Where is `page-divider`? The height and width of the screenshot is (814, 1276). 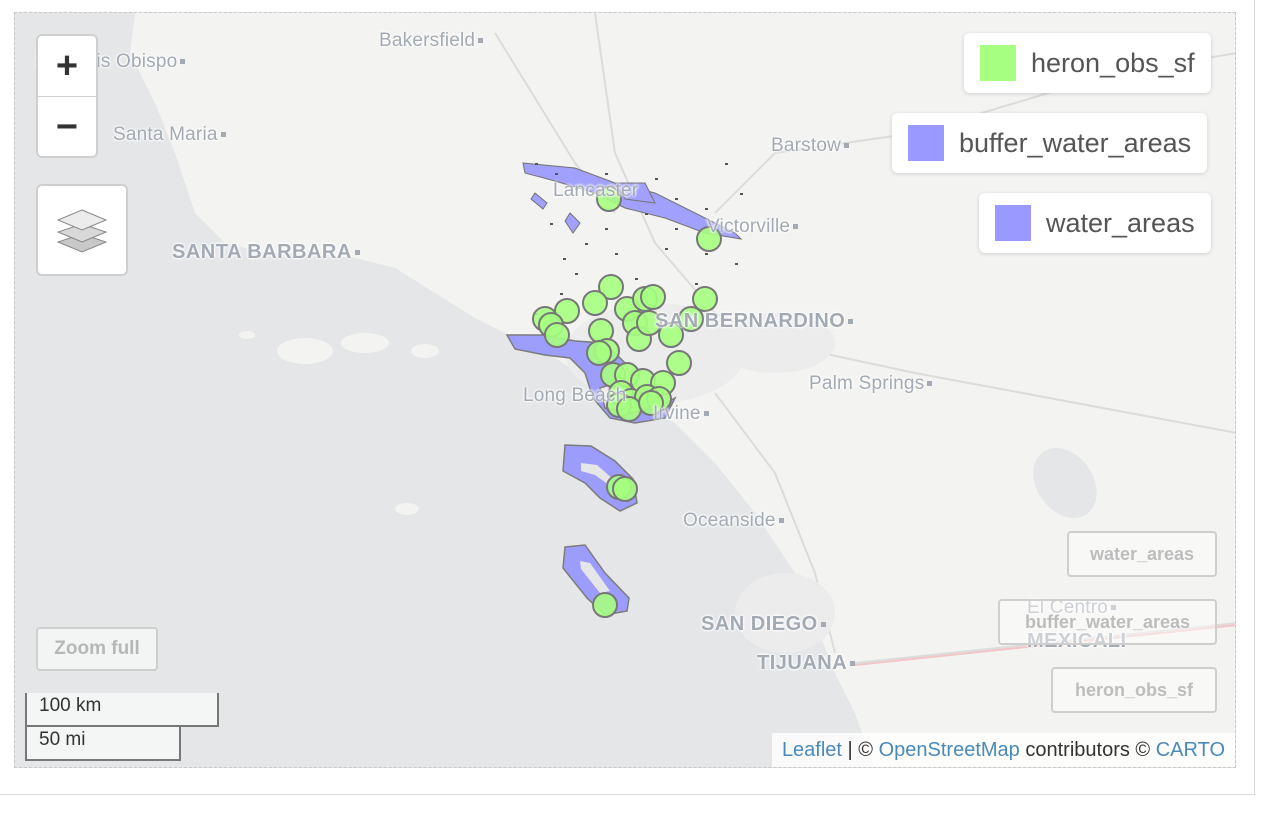 page-divider is located at coordinates (628, 794).